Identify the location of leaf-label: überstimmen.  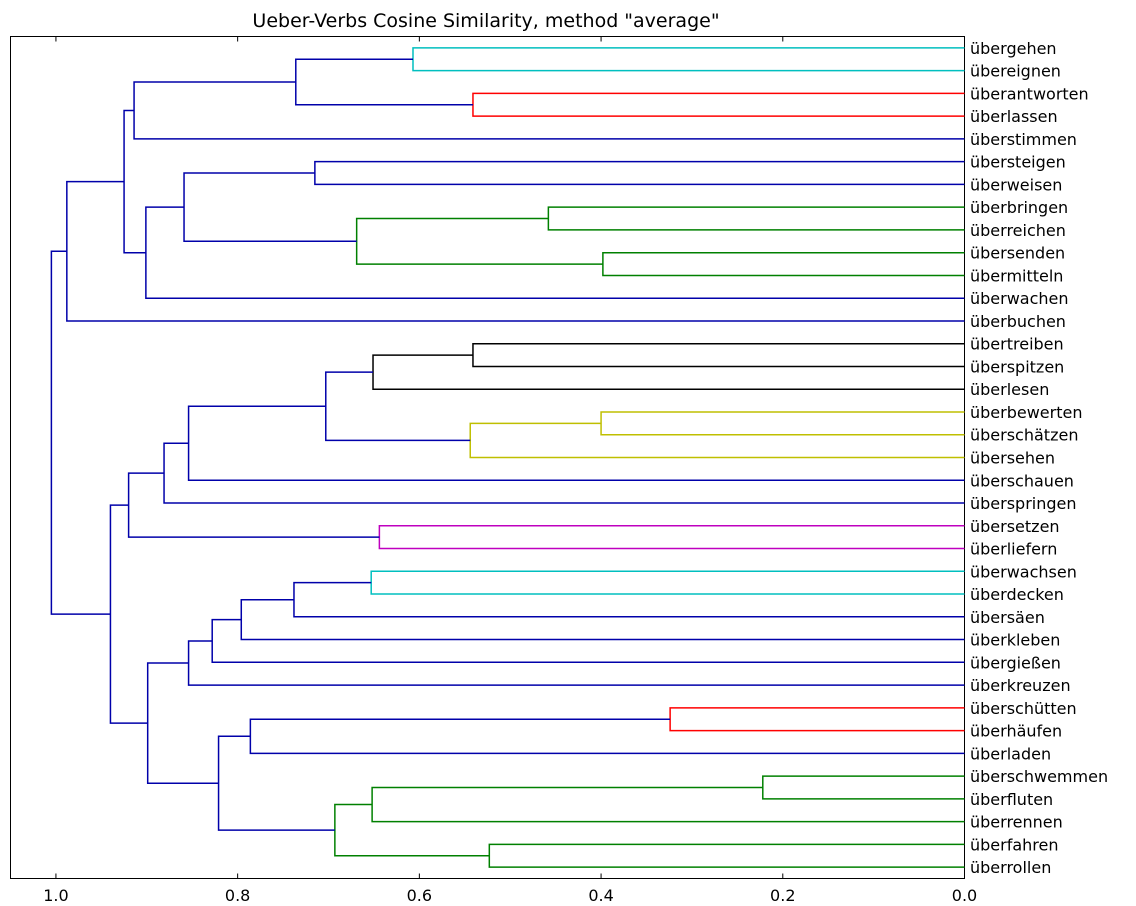
(1023, 139).